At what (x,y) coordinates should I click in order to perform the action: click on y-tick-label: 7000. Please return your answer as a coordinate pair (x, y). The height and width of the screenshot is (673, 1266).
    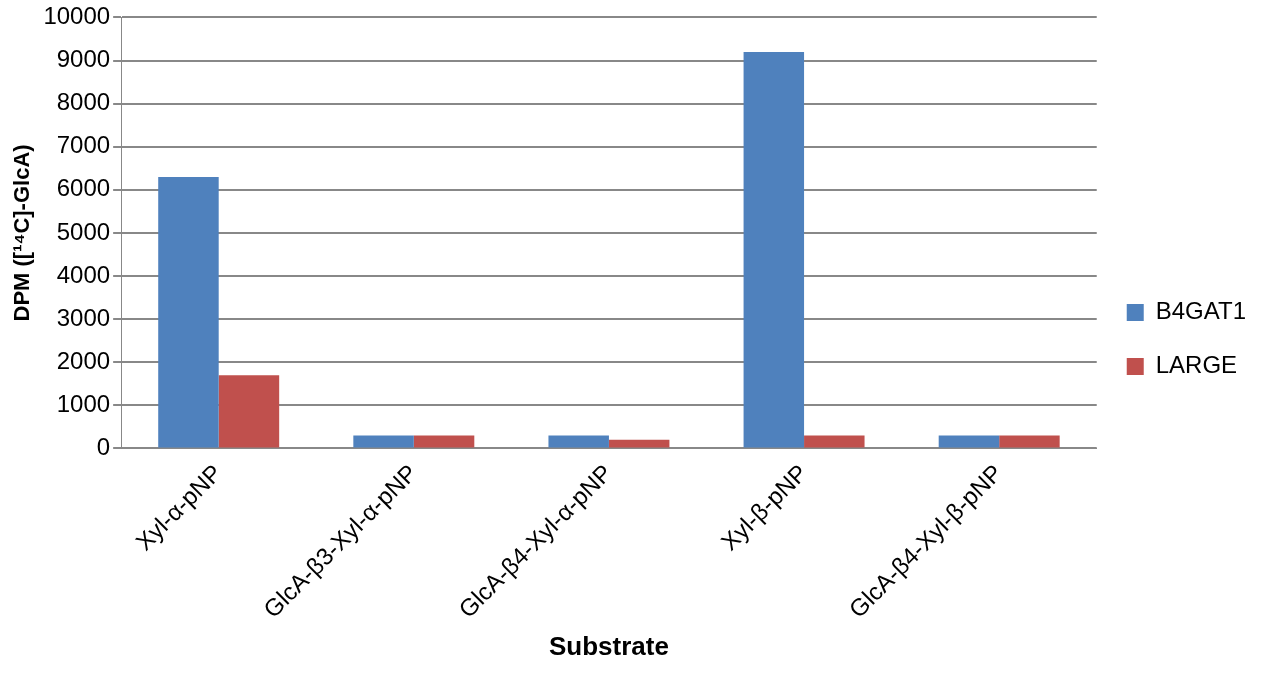
    Looking at the image, I should click on (83, 145).